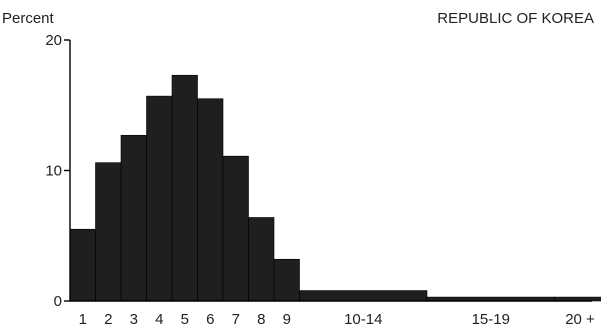  What do you see at coordinates (108, 319) in the screenshot?
I see `x-tick-label: 2` at bounding box center [108, 319].